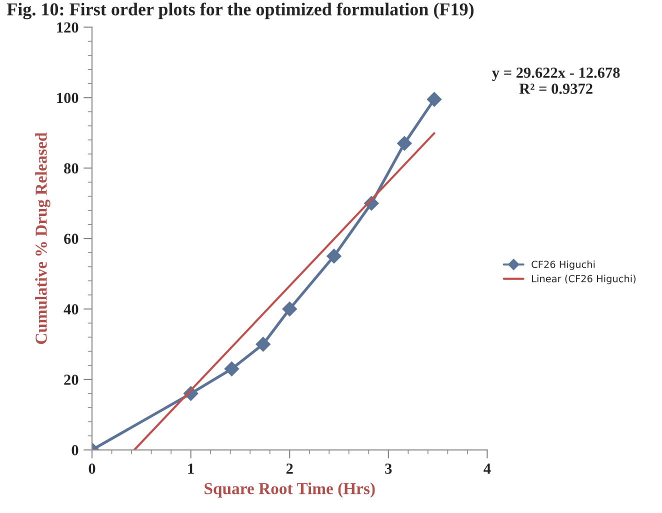  Describe the element at coordinates (42, 238) in the screenshot. I see `y-axis-title: Cumulative % Drug Released` at that location.